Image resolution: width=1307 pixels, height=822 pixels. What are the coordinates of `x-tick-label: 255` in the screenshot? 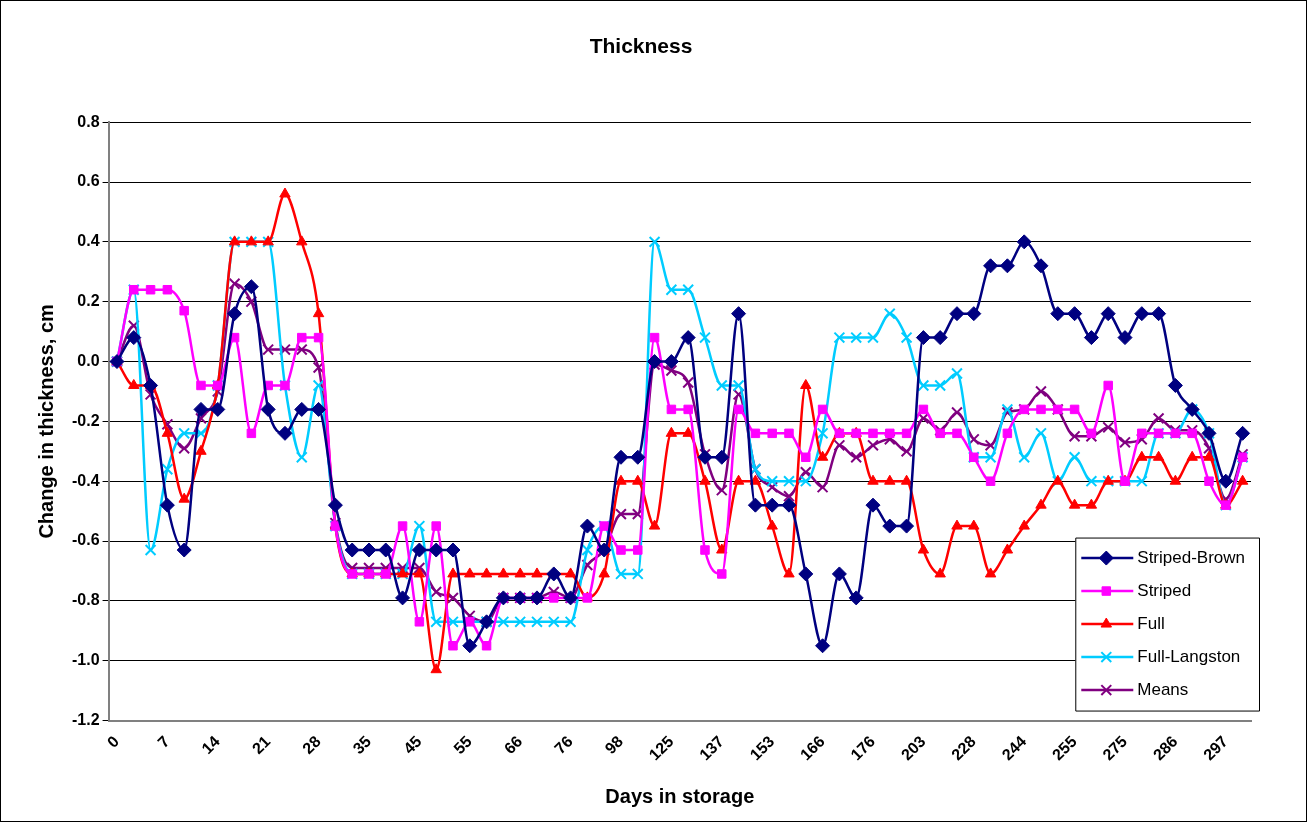 It's located at (1064, 748).